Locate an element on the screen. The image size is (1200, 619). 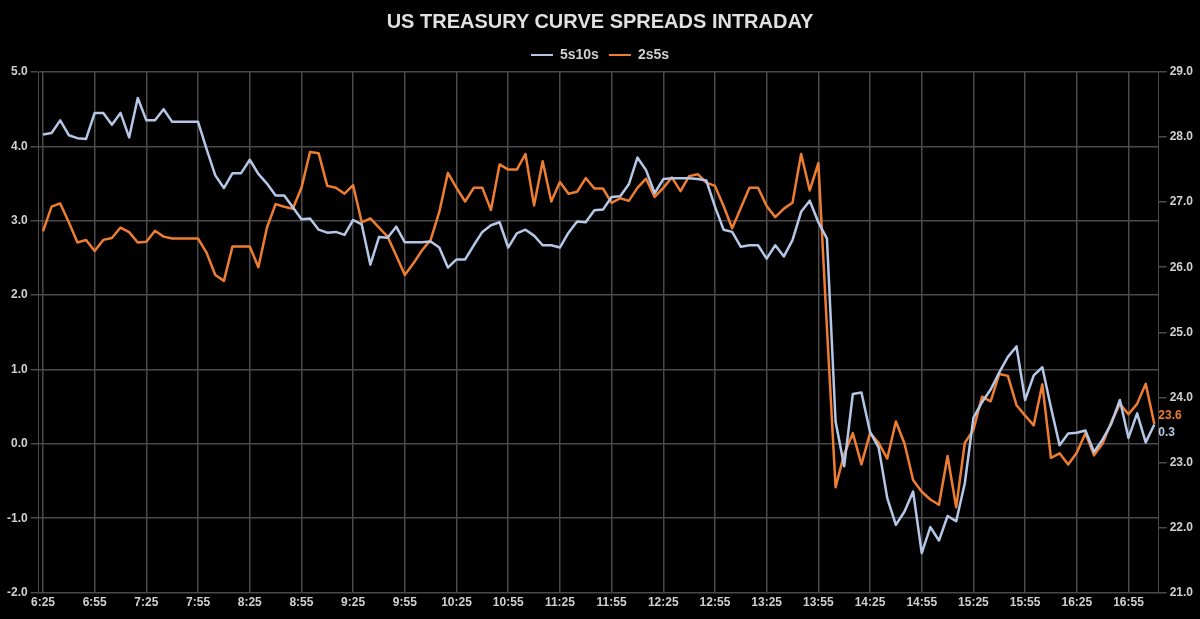
x-tick-label: 15:25 is located at coordinates (974, 602).